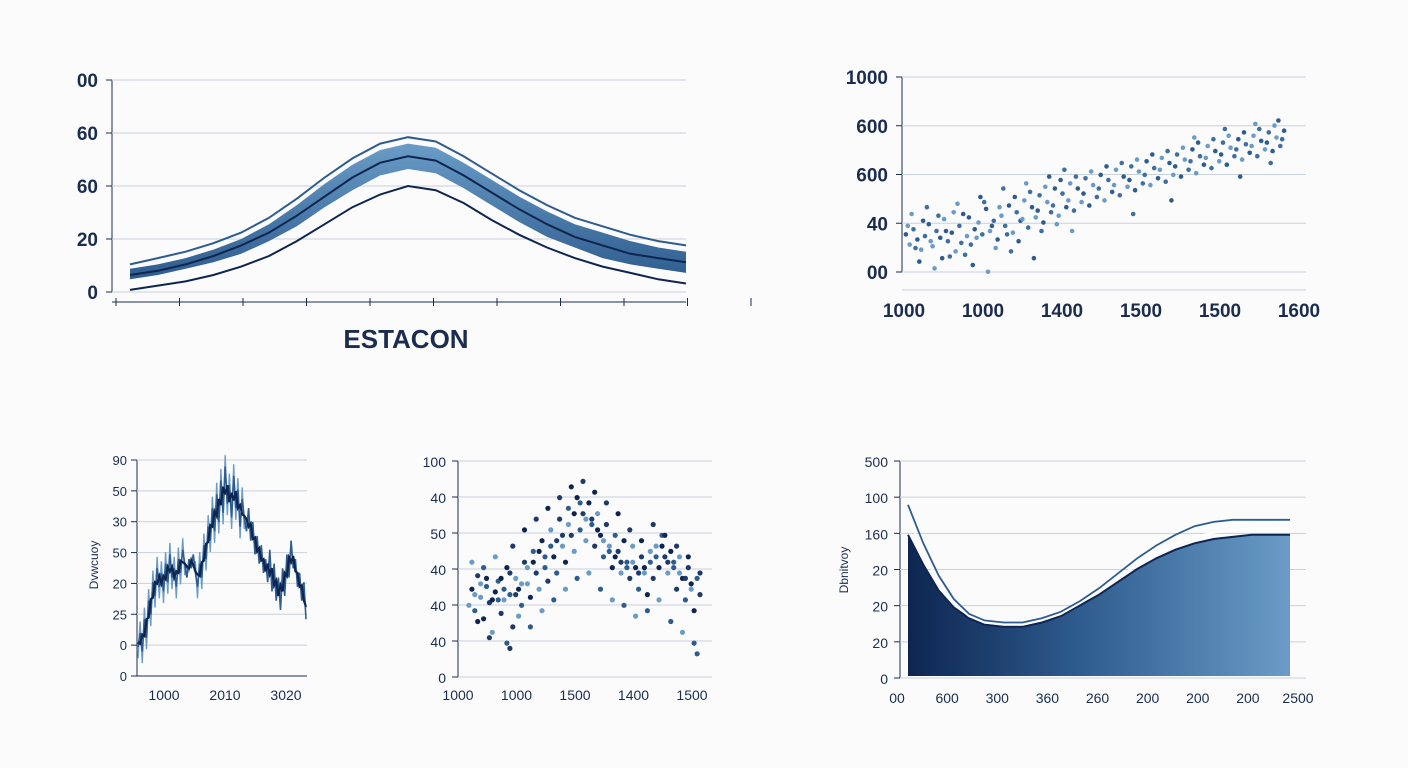 The width and height of the screenshot is (1408, 768). Describe the element at coordinates (120, 568) in the screenshot. I see `y-ticks: 90 50 30 50 20 25 0 0` at that location.